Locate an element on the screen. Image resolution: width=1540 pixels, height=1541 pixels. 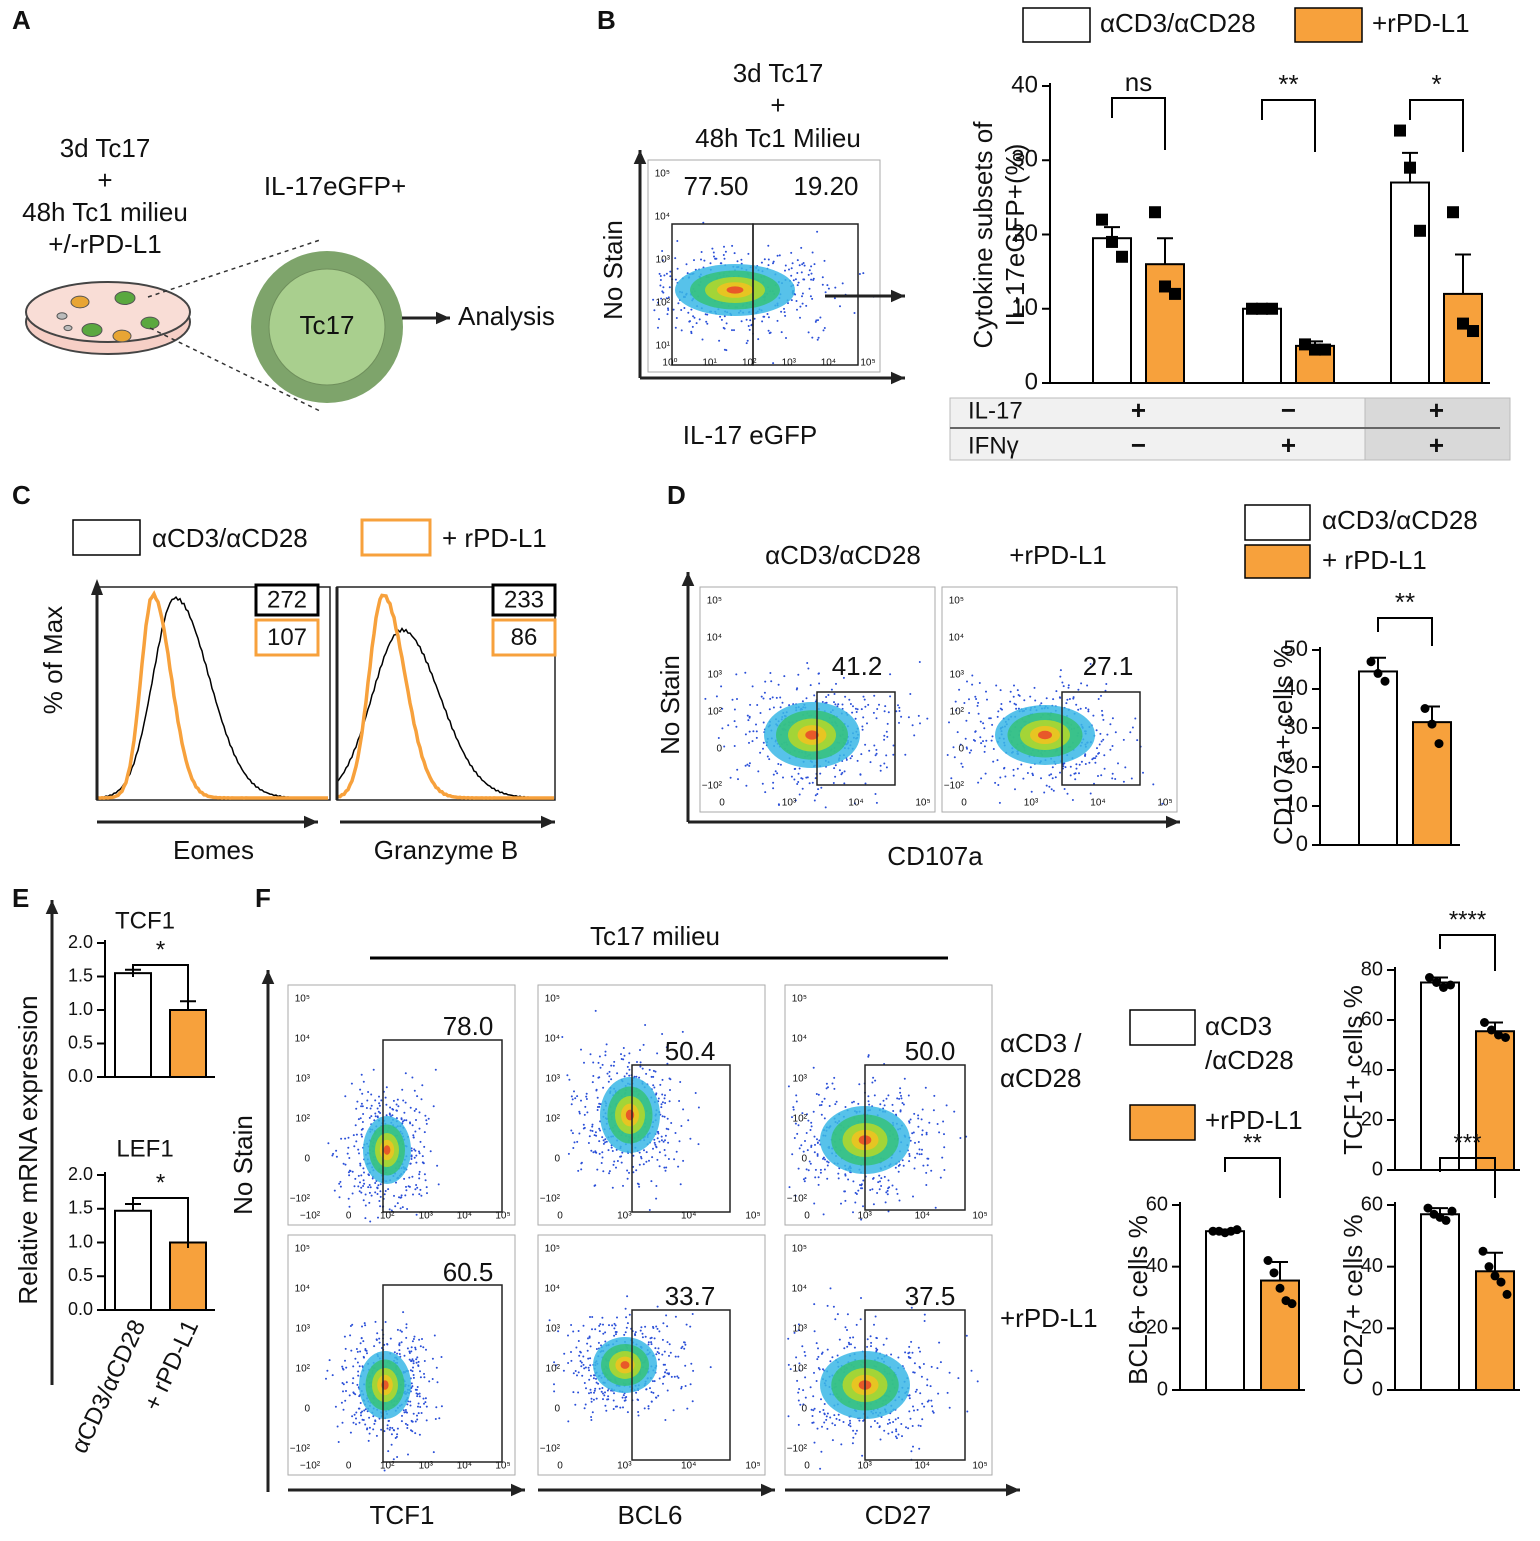
flow-x-tick: −10² is located at coordinates (310, 1216).